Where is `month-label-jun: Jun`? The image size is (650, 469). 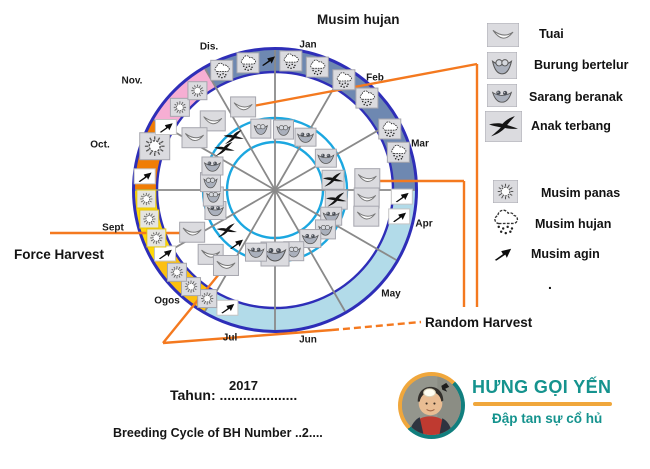 month-label-jun: Jun is located at coordinates (308, 340).